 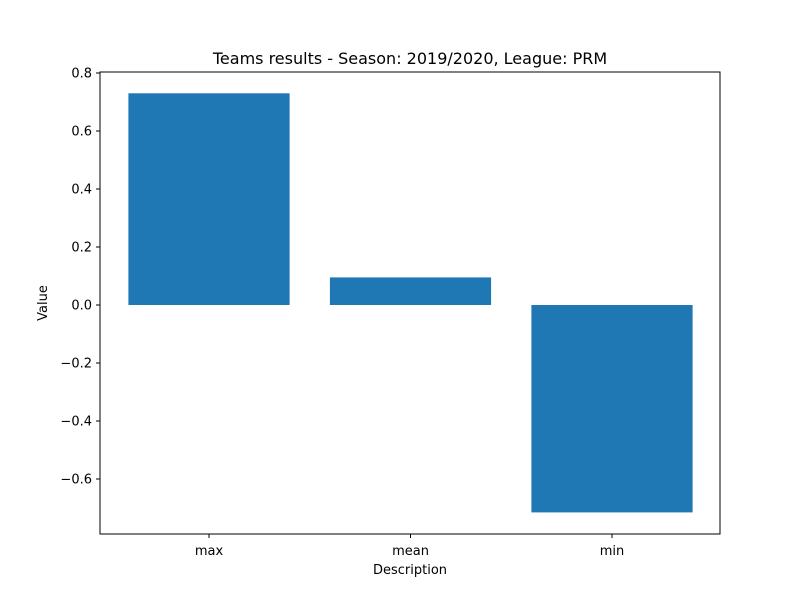 I want to click on y-tick-label: 0.6, so click(x=81, y=132).